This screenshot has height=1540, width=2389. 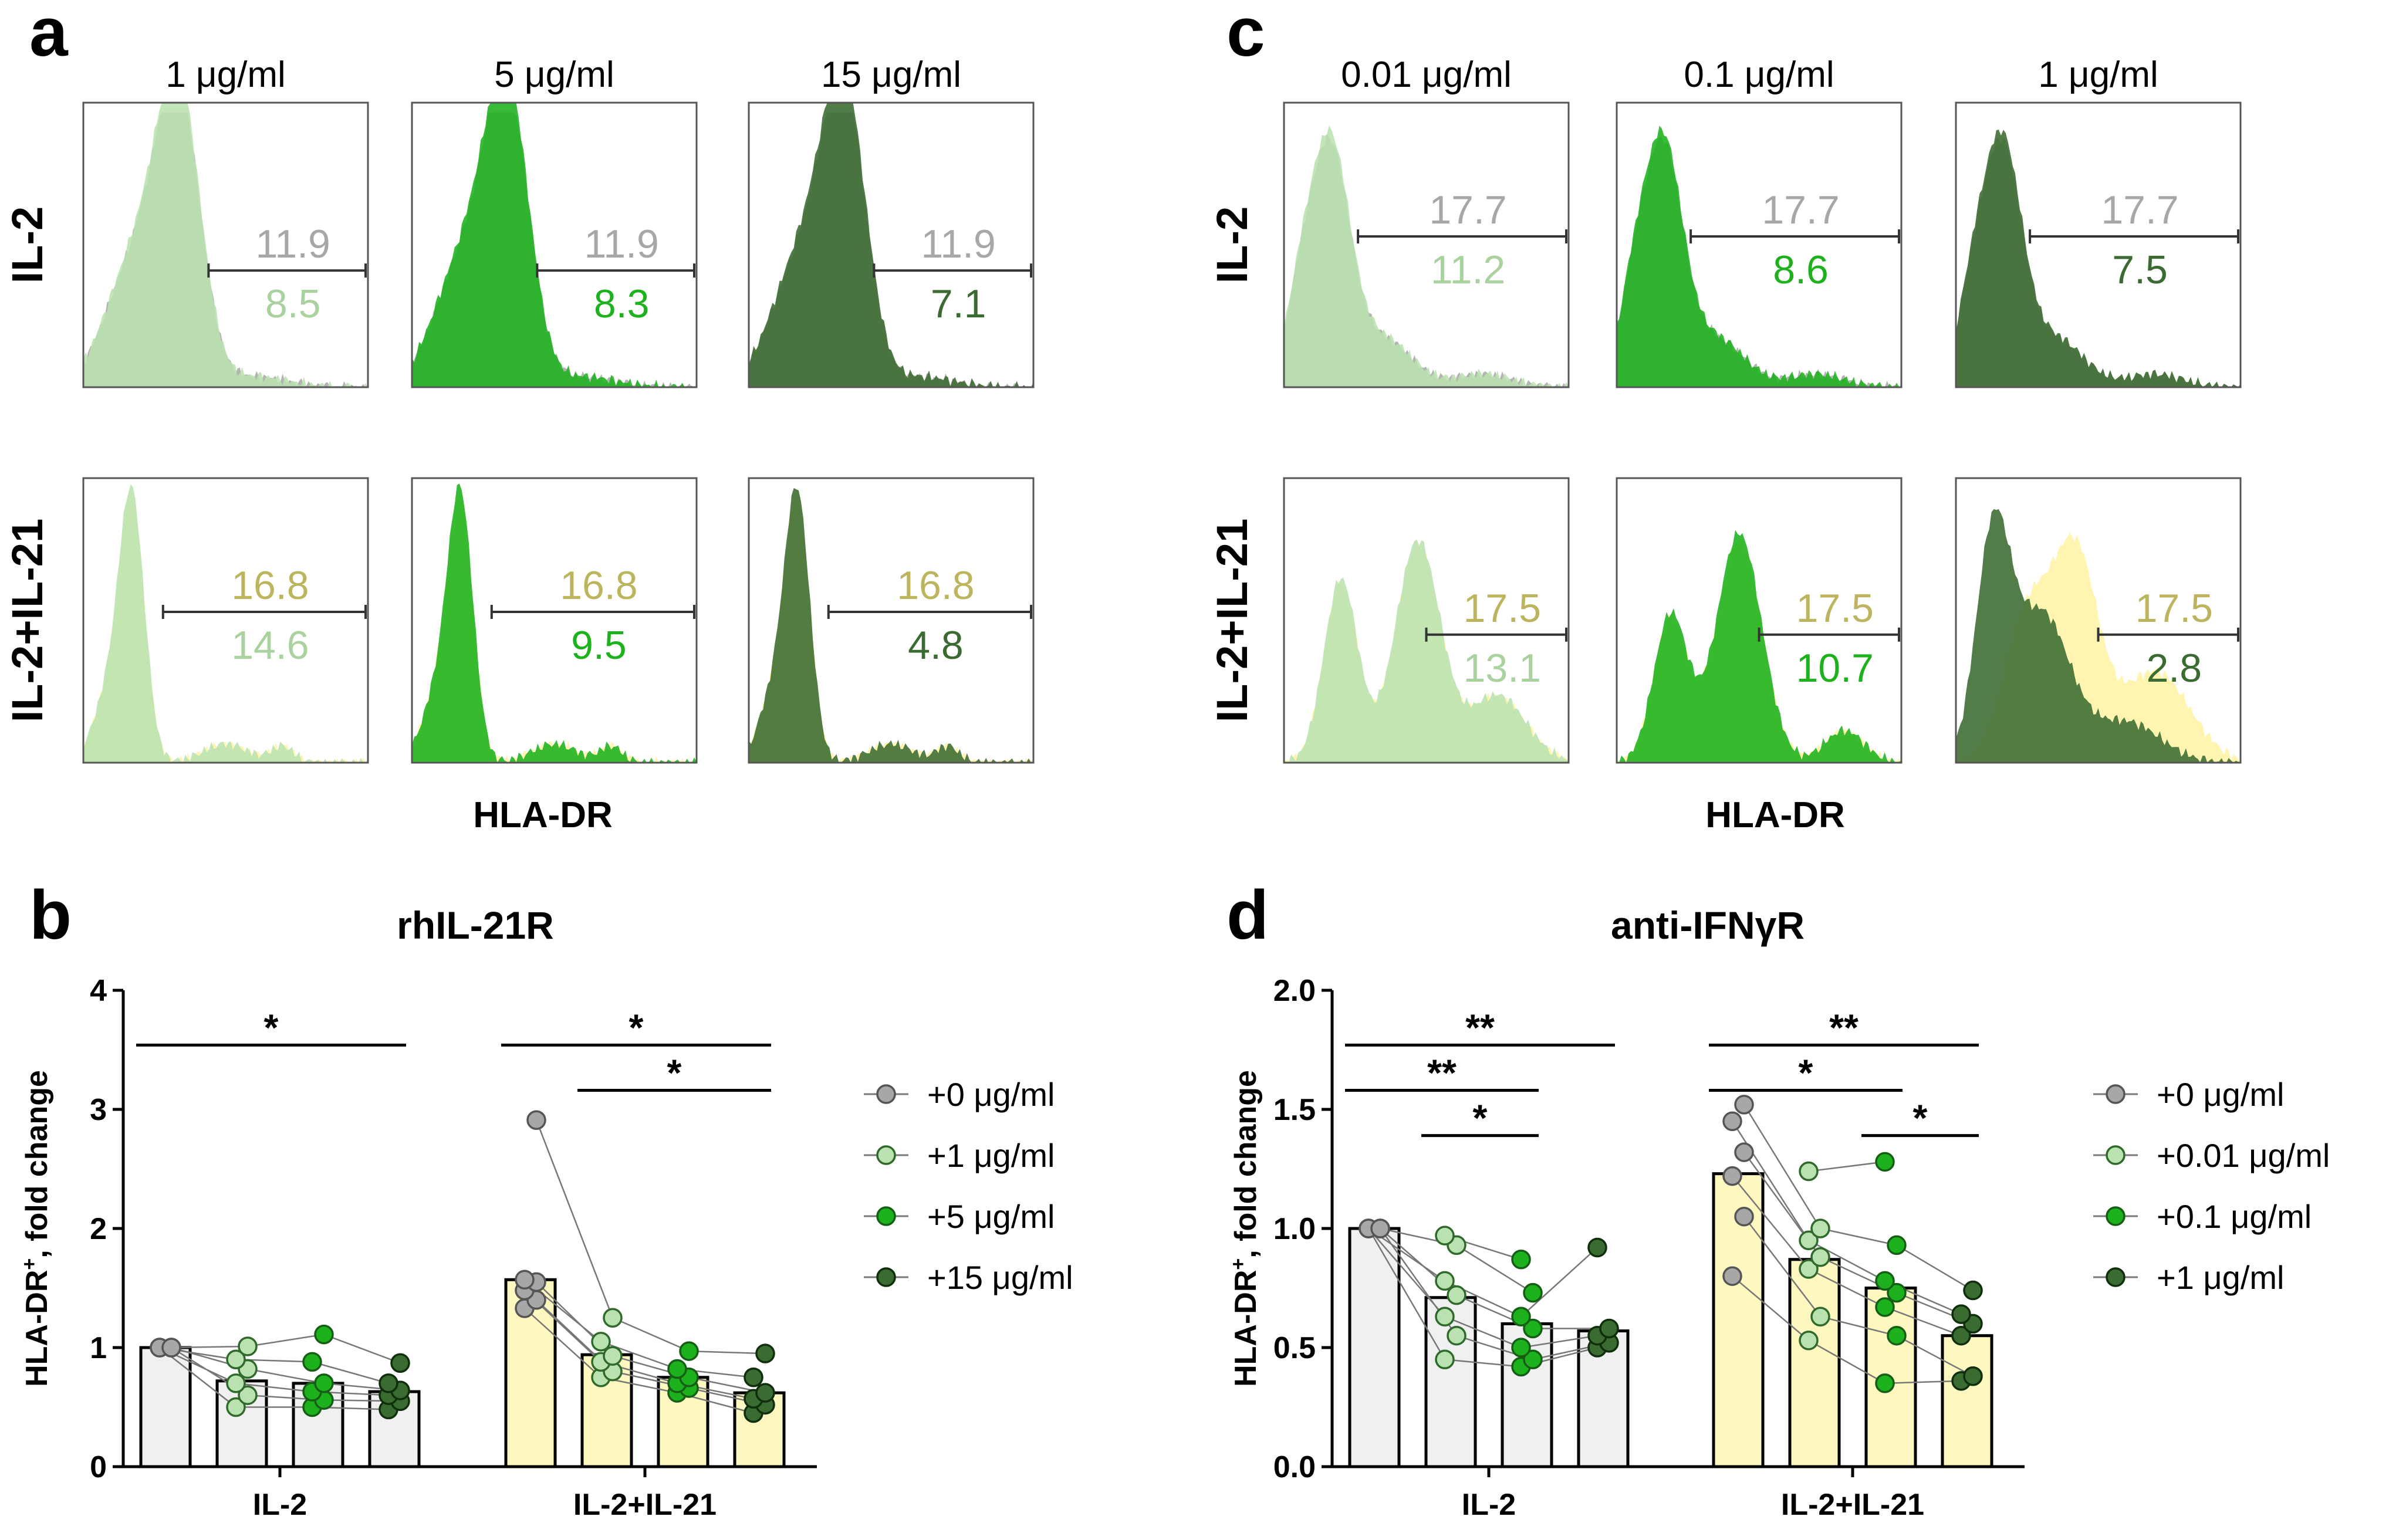 What do you see at coordinates (1468, 270) in the screenshot?
I see `gate-value-treated: 11.2` at bounding box center [1468, 270].